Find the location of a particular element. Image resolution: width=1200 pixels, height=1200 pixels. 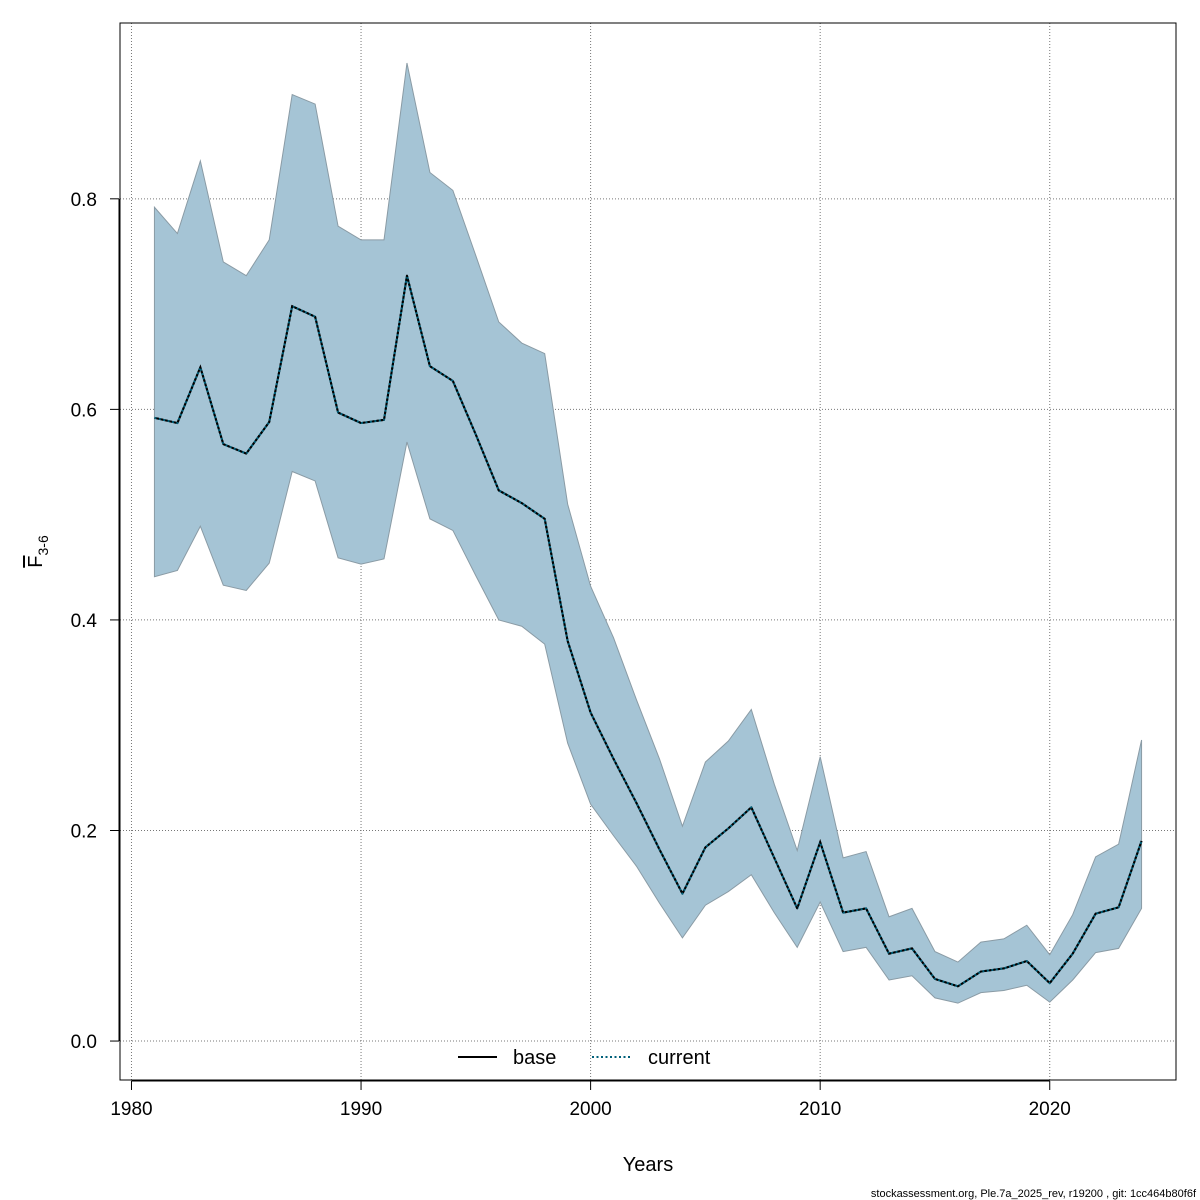

x-tick-label: 1990 is located at coordinates (361, 1109).